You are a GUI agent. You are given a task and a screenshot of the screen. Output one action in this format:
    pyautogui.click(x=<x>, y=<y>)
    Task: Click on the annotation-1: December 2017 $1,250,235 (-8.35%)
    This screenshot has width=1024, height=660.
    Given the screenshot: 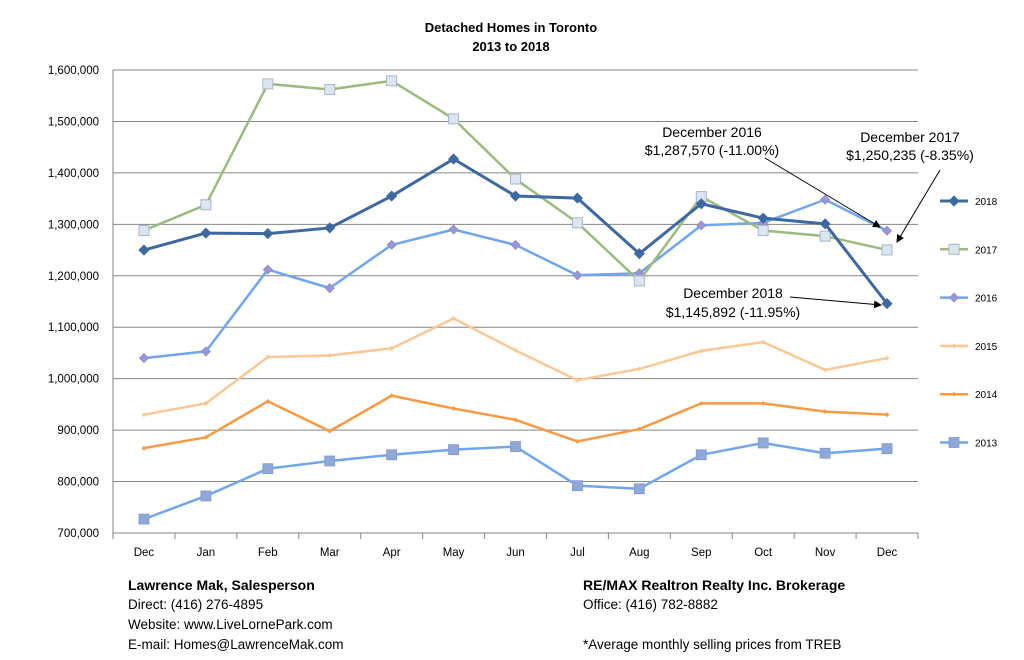 What is the action you would take?
    pyautogui.click(x=910, y=186)
    